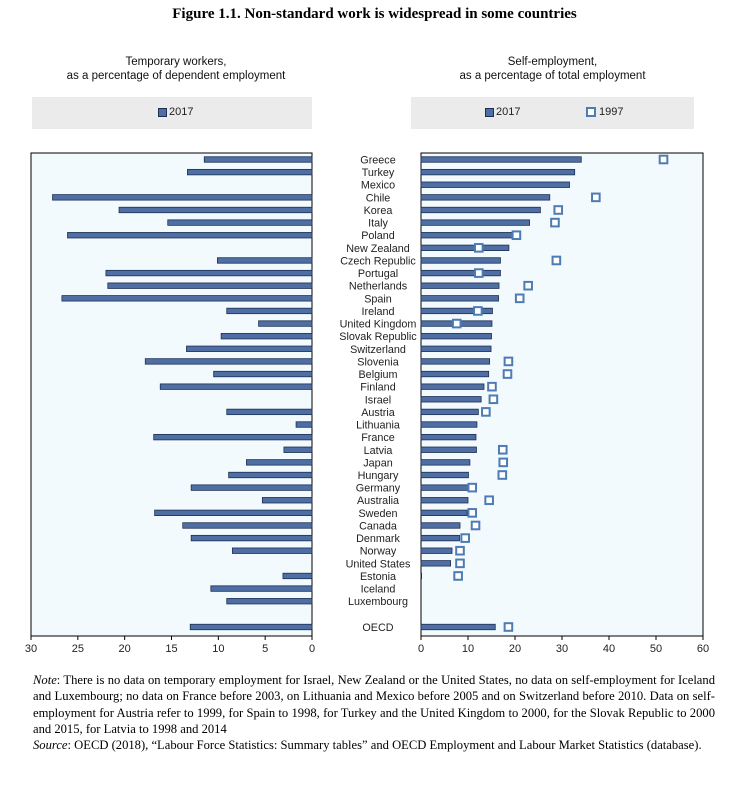  I want to click on category-label-united-kingdom: United Kingdom, so click(378, 325).